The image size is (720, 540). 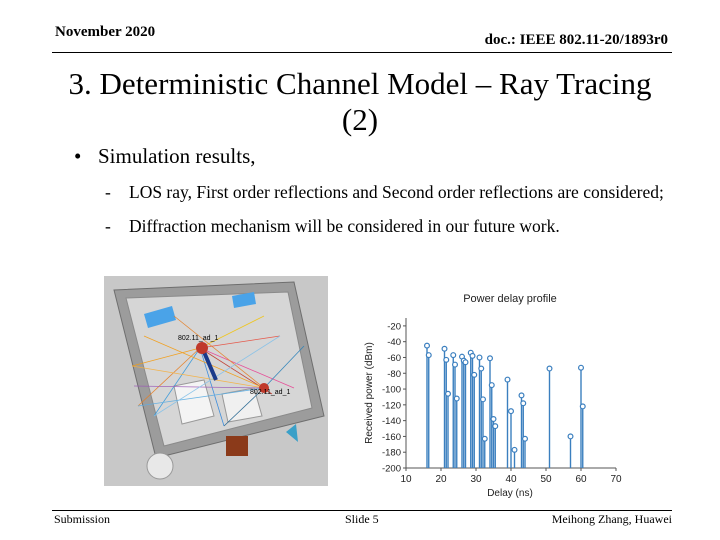 What do you see at coordinates (82, 519) in the screenshot?
I see `footer-submission: Submission` at bounding box center [82, 519].